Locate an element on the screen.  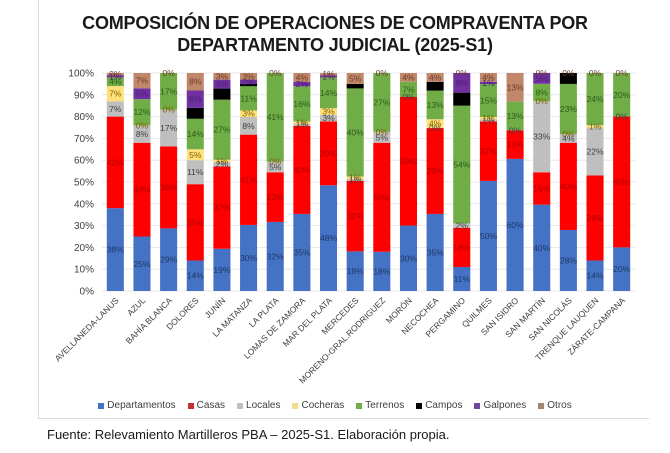
data-label: 54% is located at coordinates (461, 165).